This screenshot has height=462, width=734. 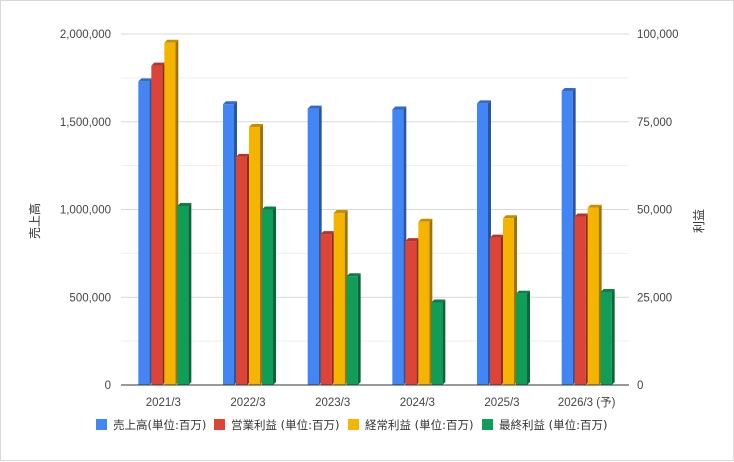 I want to click on right-tick-label: 0, so click(x=640, y=386).